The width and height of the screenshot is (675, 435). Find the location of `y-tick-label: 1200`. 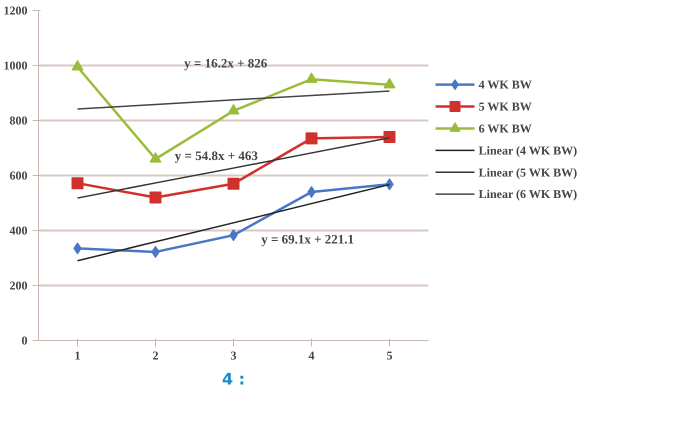

y-tick-label: 1200 is located at coordinates (16, 11).